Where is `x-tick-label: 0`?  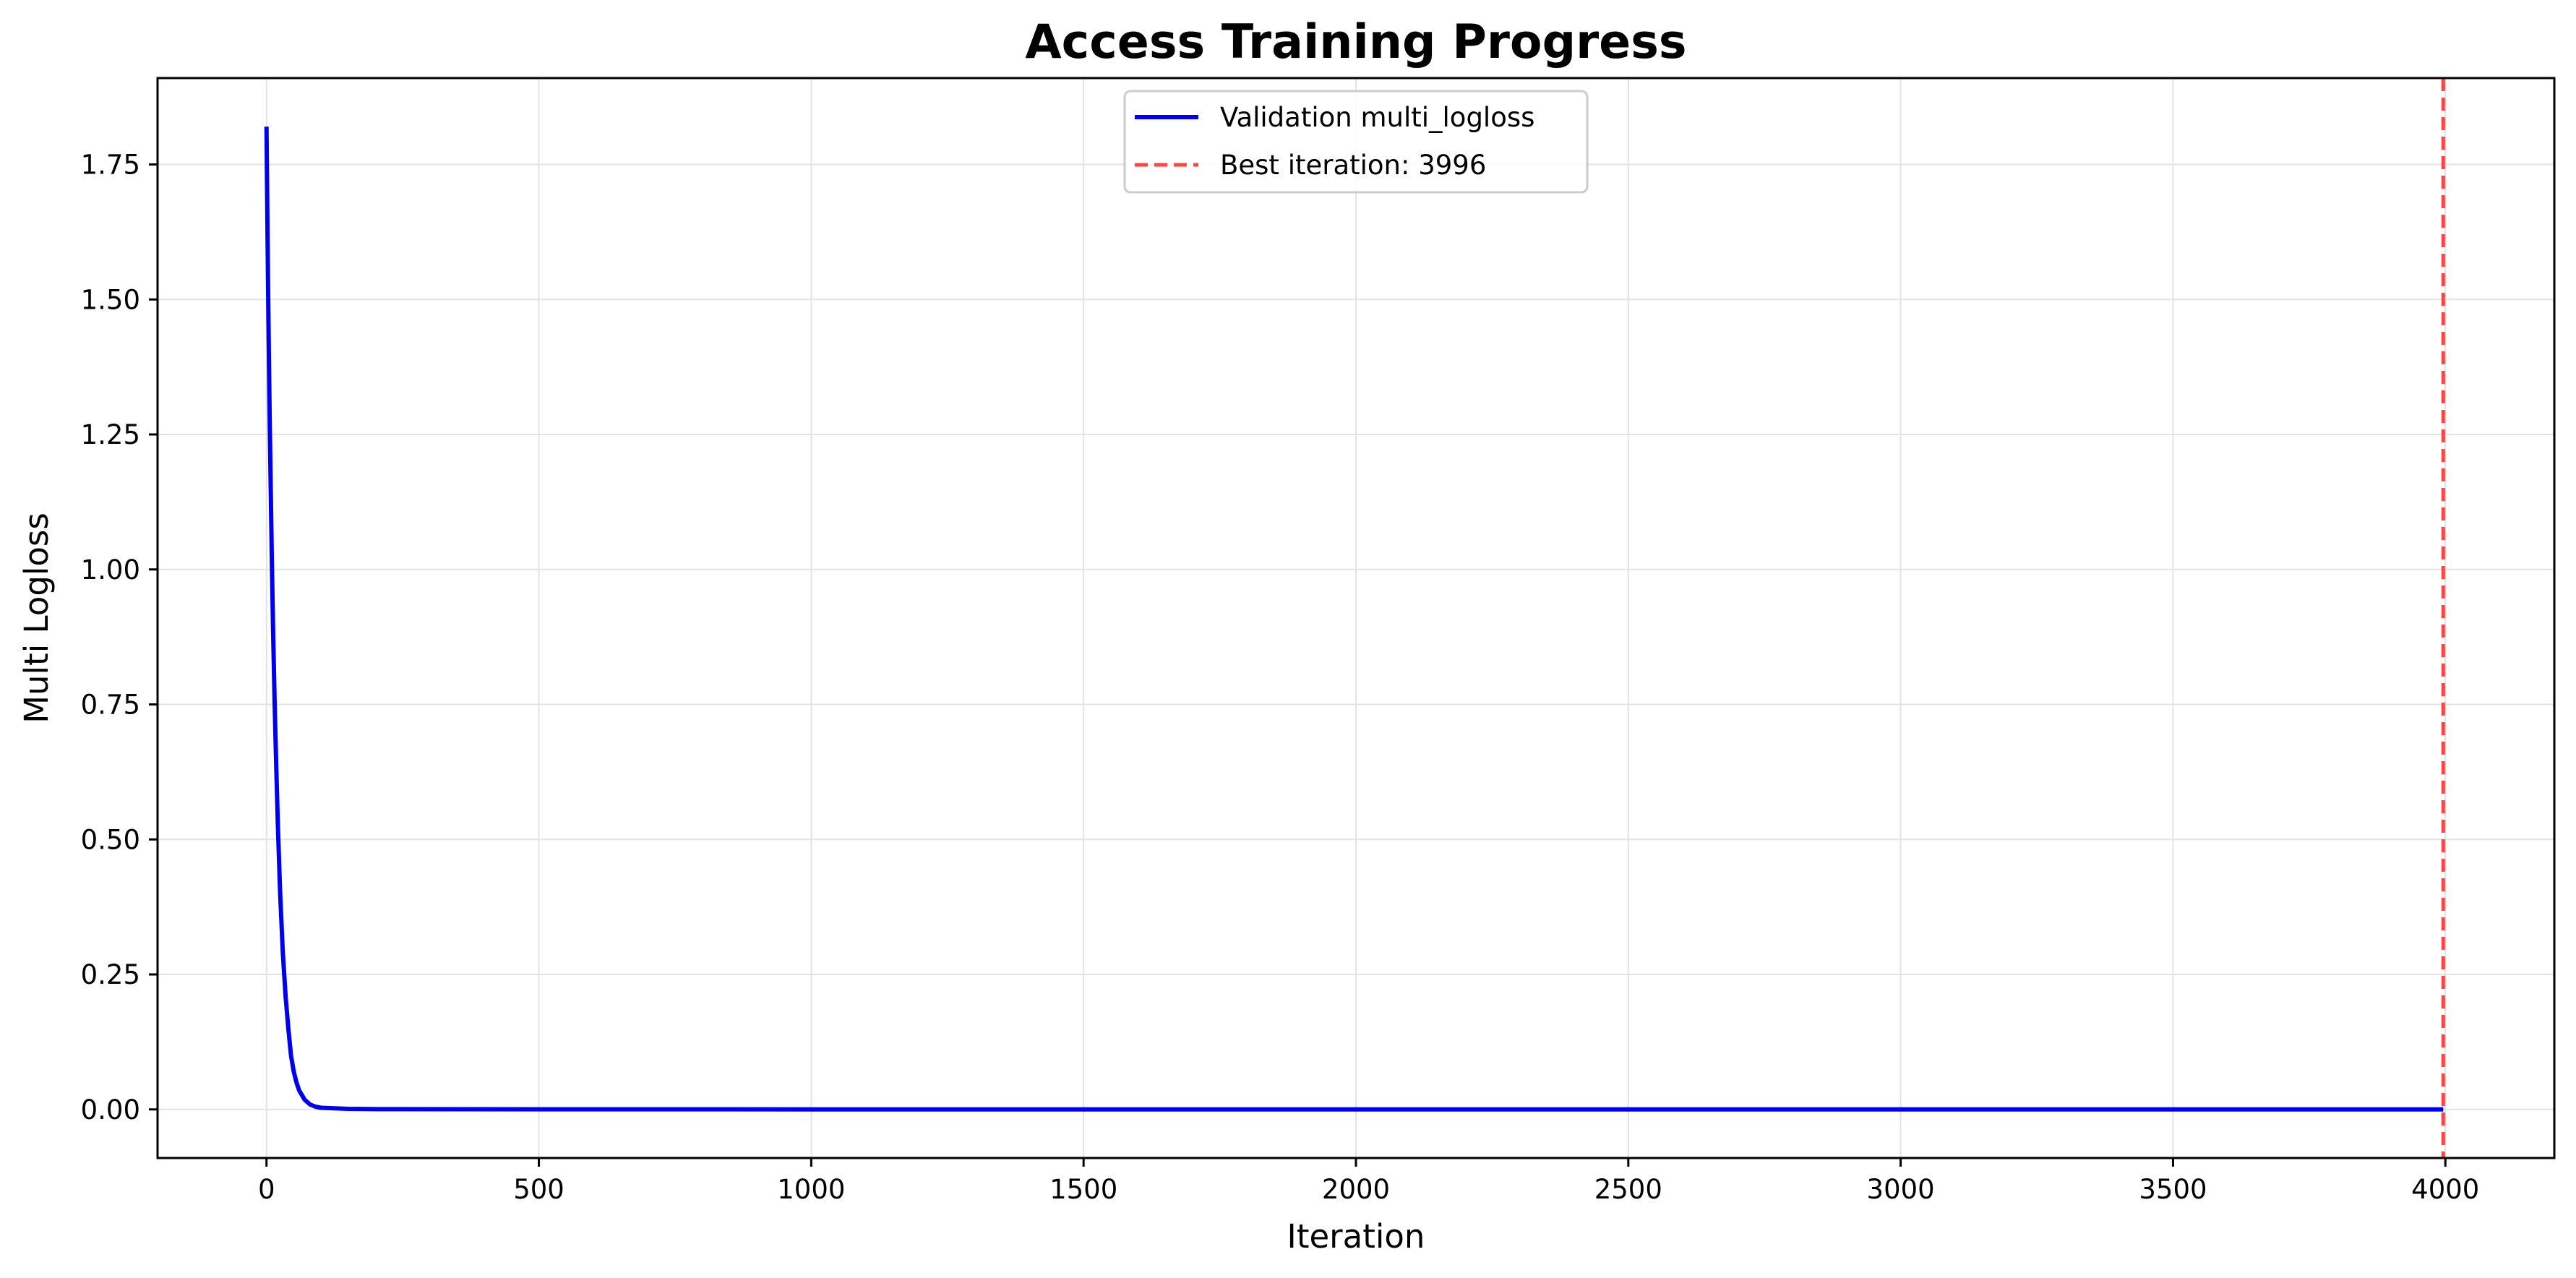 x-tick-label: 0 is located at coordinates (267, 1189).